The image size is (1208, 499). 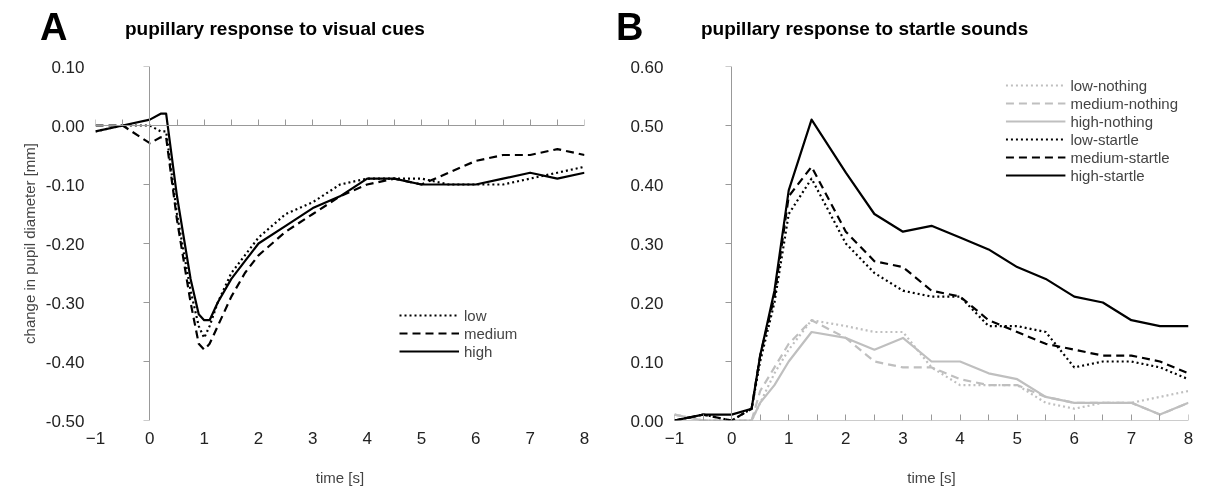 What do you see at coordinates (1104, 139) in the screenshot?
I see `legend-label: low-startle` at bounding box center [1104, 139].